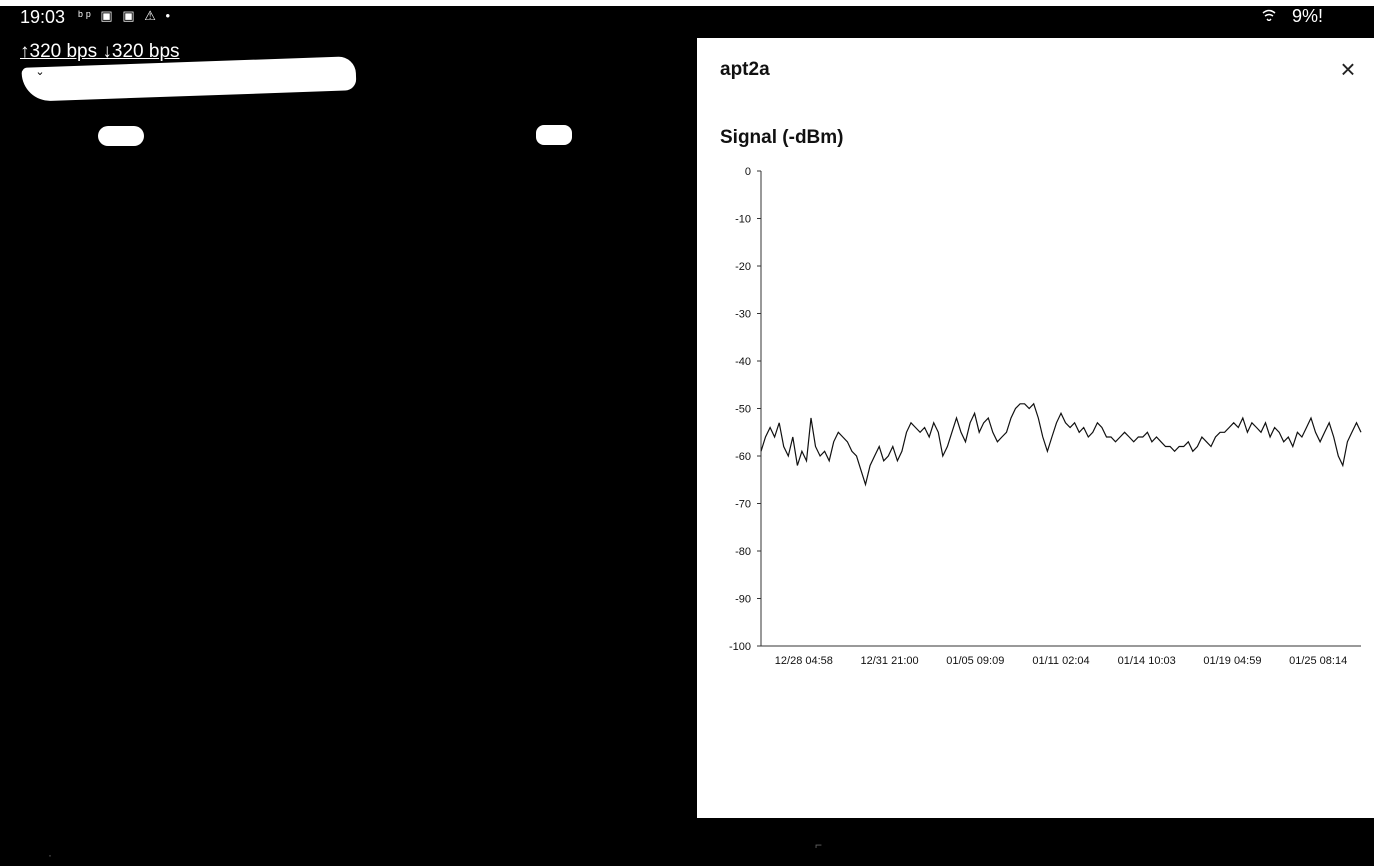 Image resolution: width=1374 pixels, height=866 pixels. Describe the element at coordinates (100, 51) in the screenshot. I see `network-speed: ↑320 bps ↓320 bps` at that location.